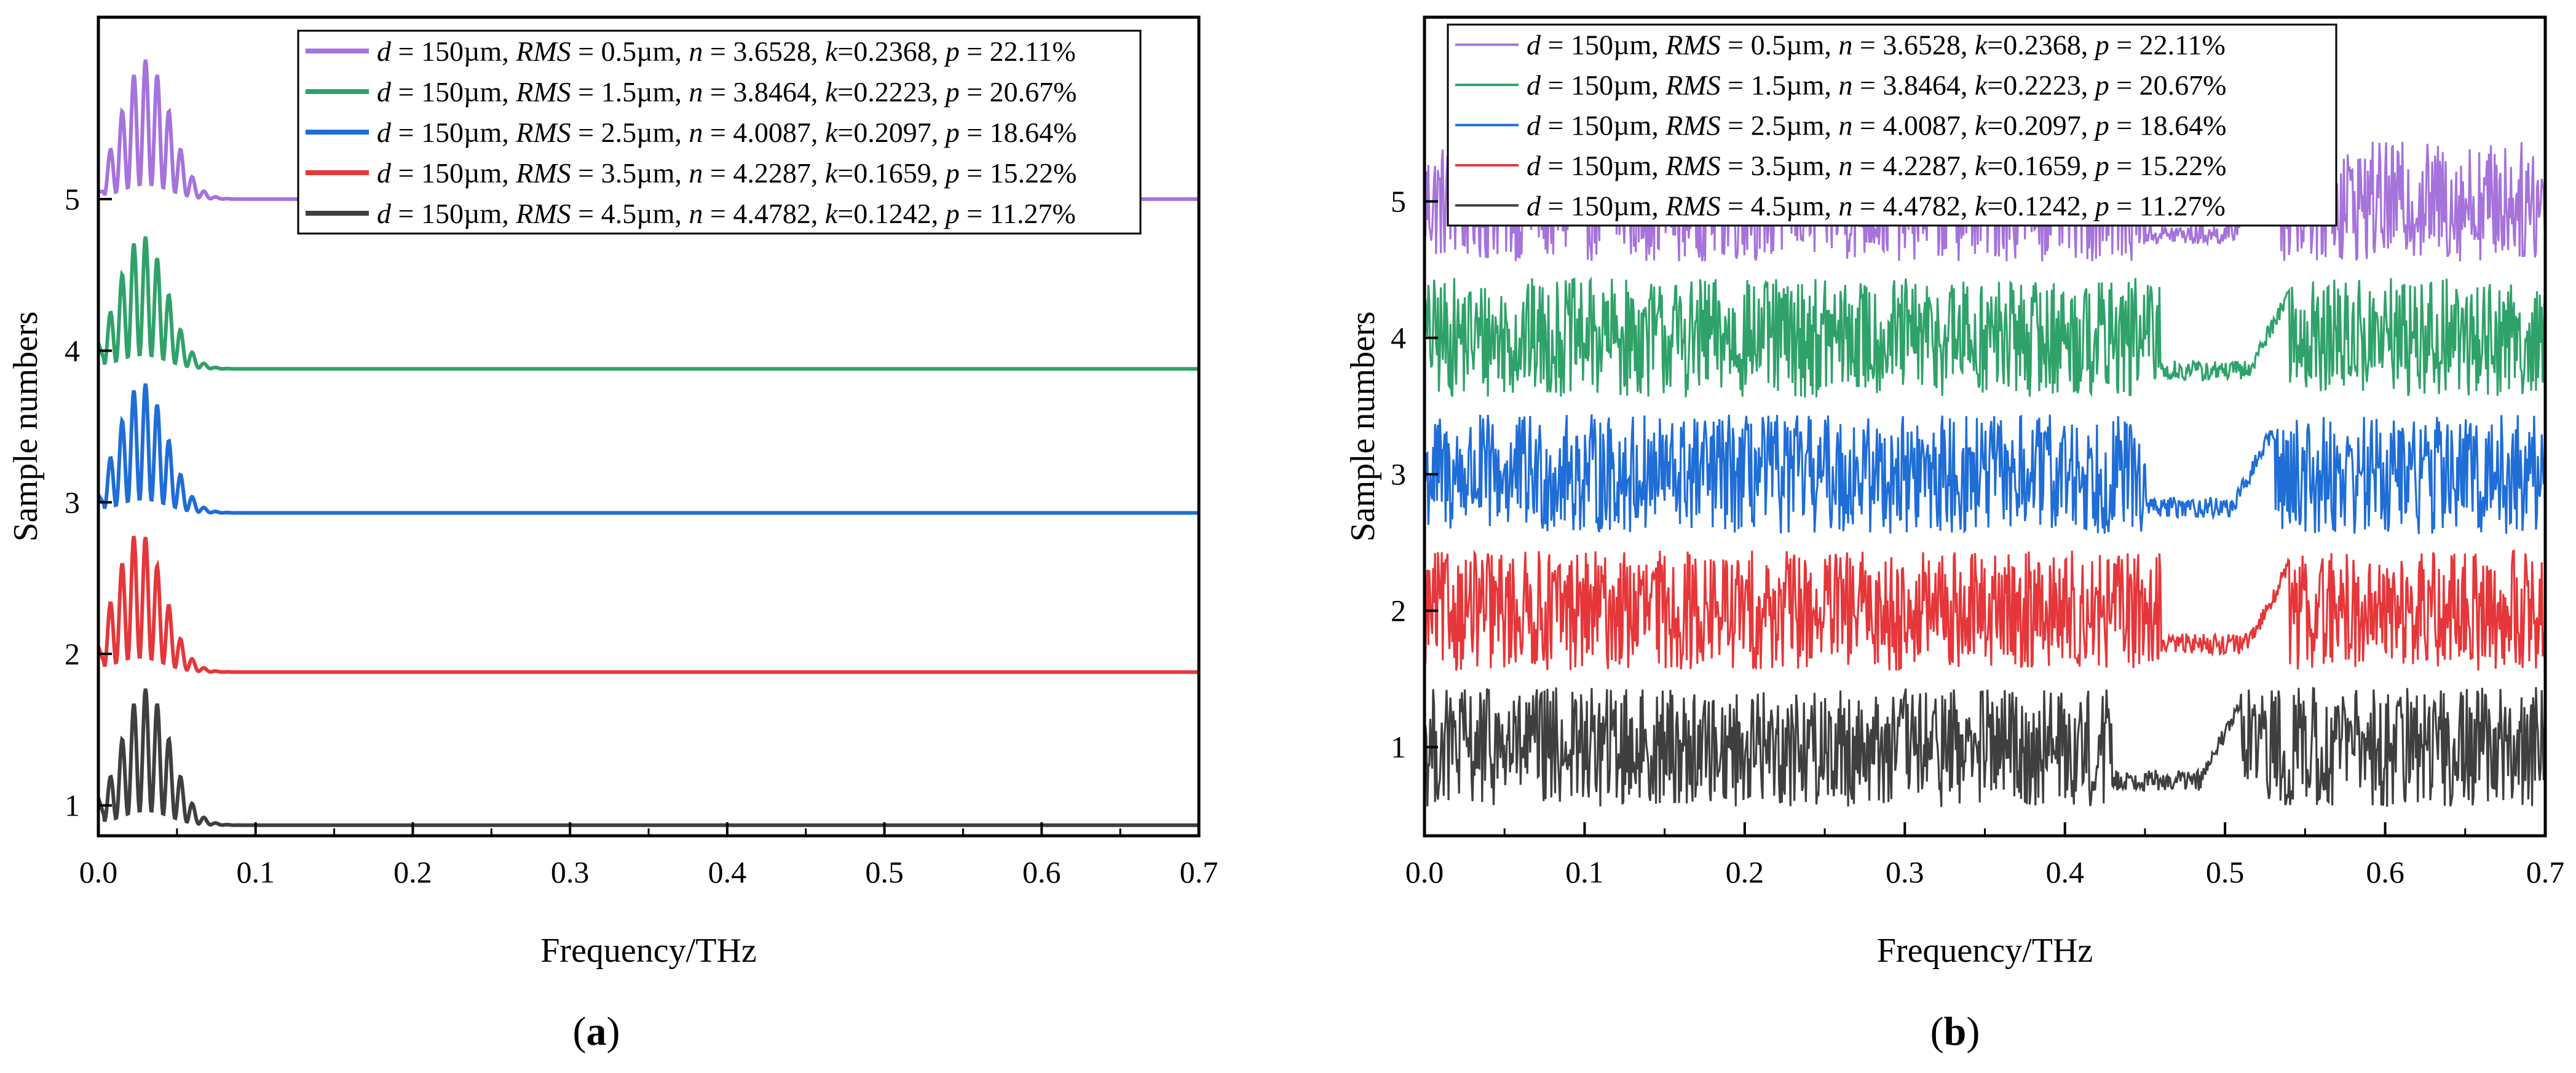  Describe the element at coordinates (596, 1032) in the screenshot. I see `panel-caption: (a)` at that location.